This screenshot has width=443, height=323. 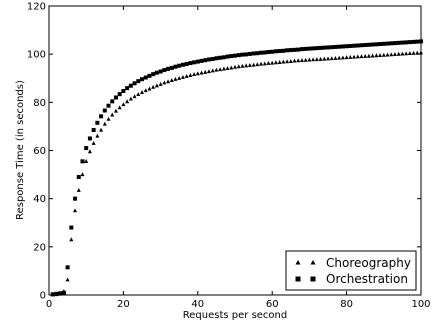 I want to click on legend: Choreography Orchestration, so click(x=351, y=270).